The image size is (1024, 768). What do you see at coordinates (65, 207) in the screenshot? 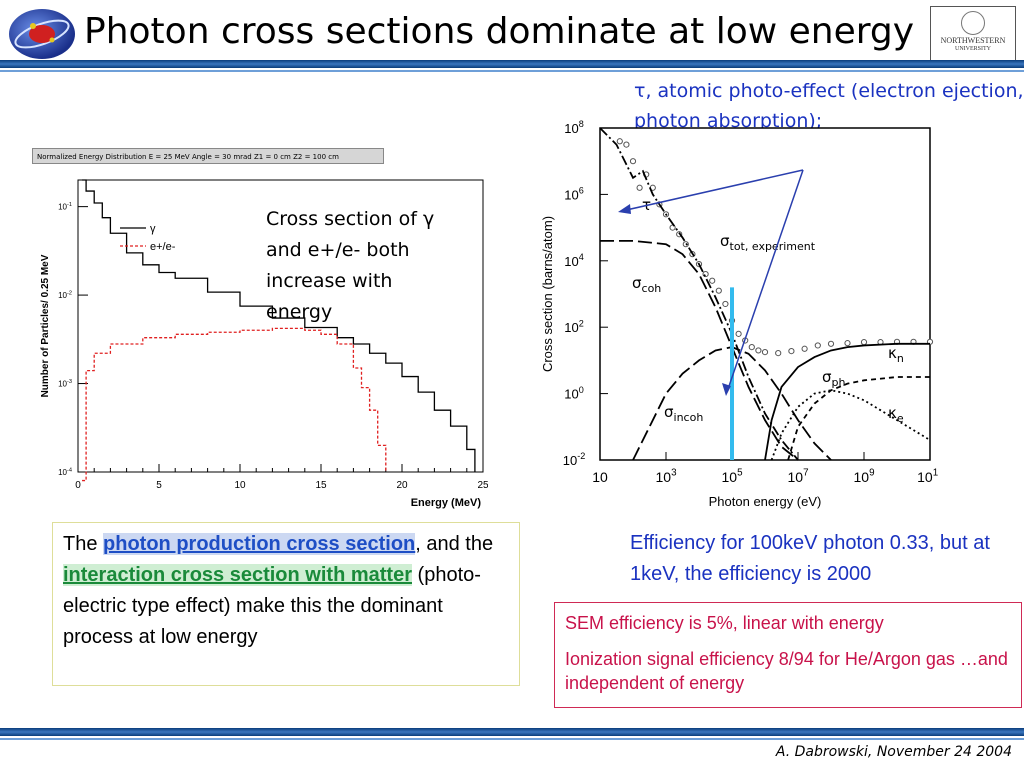
I see `left-y-tick-label: 10⁻¹` at bounding box center [65, 207].